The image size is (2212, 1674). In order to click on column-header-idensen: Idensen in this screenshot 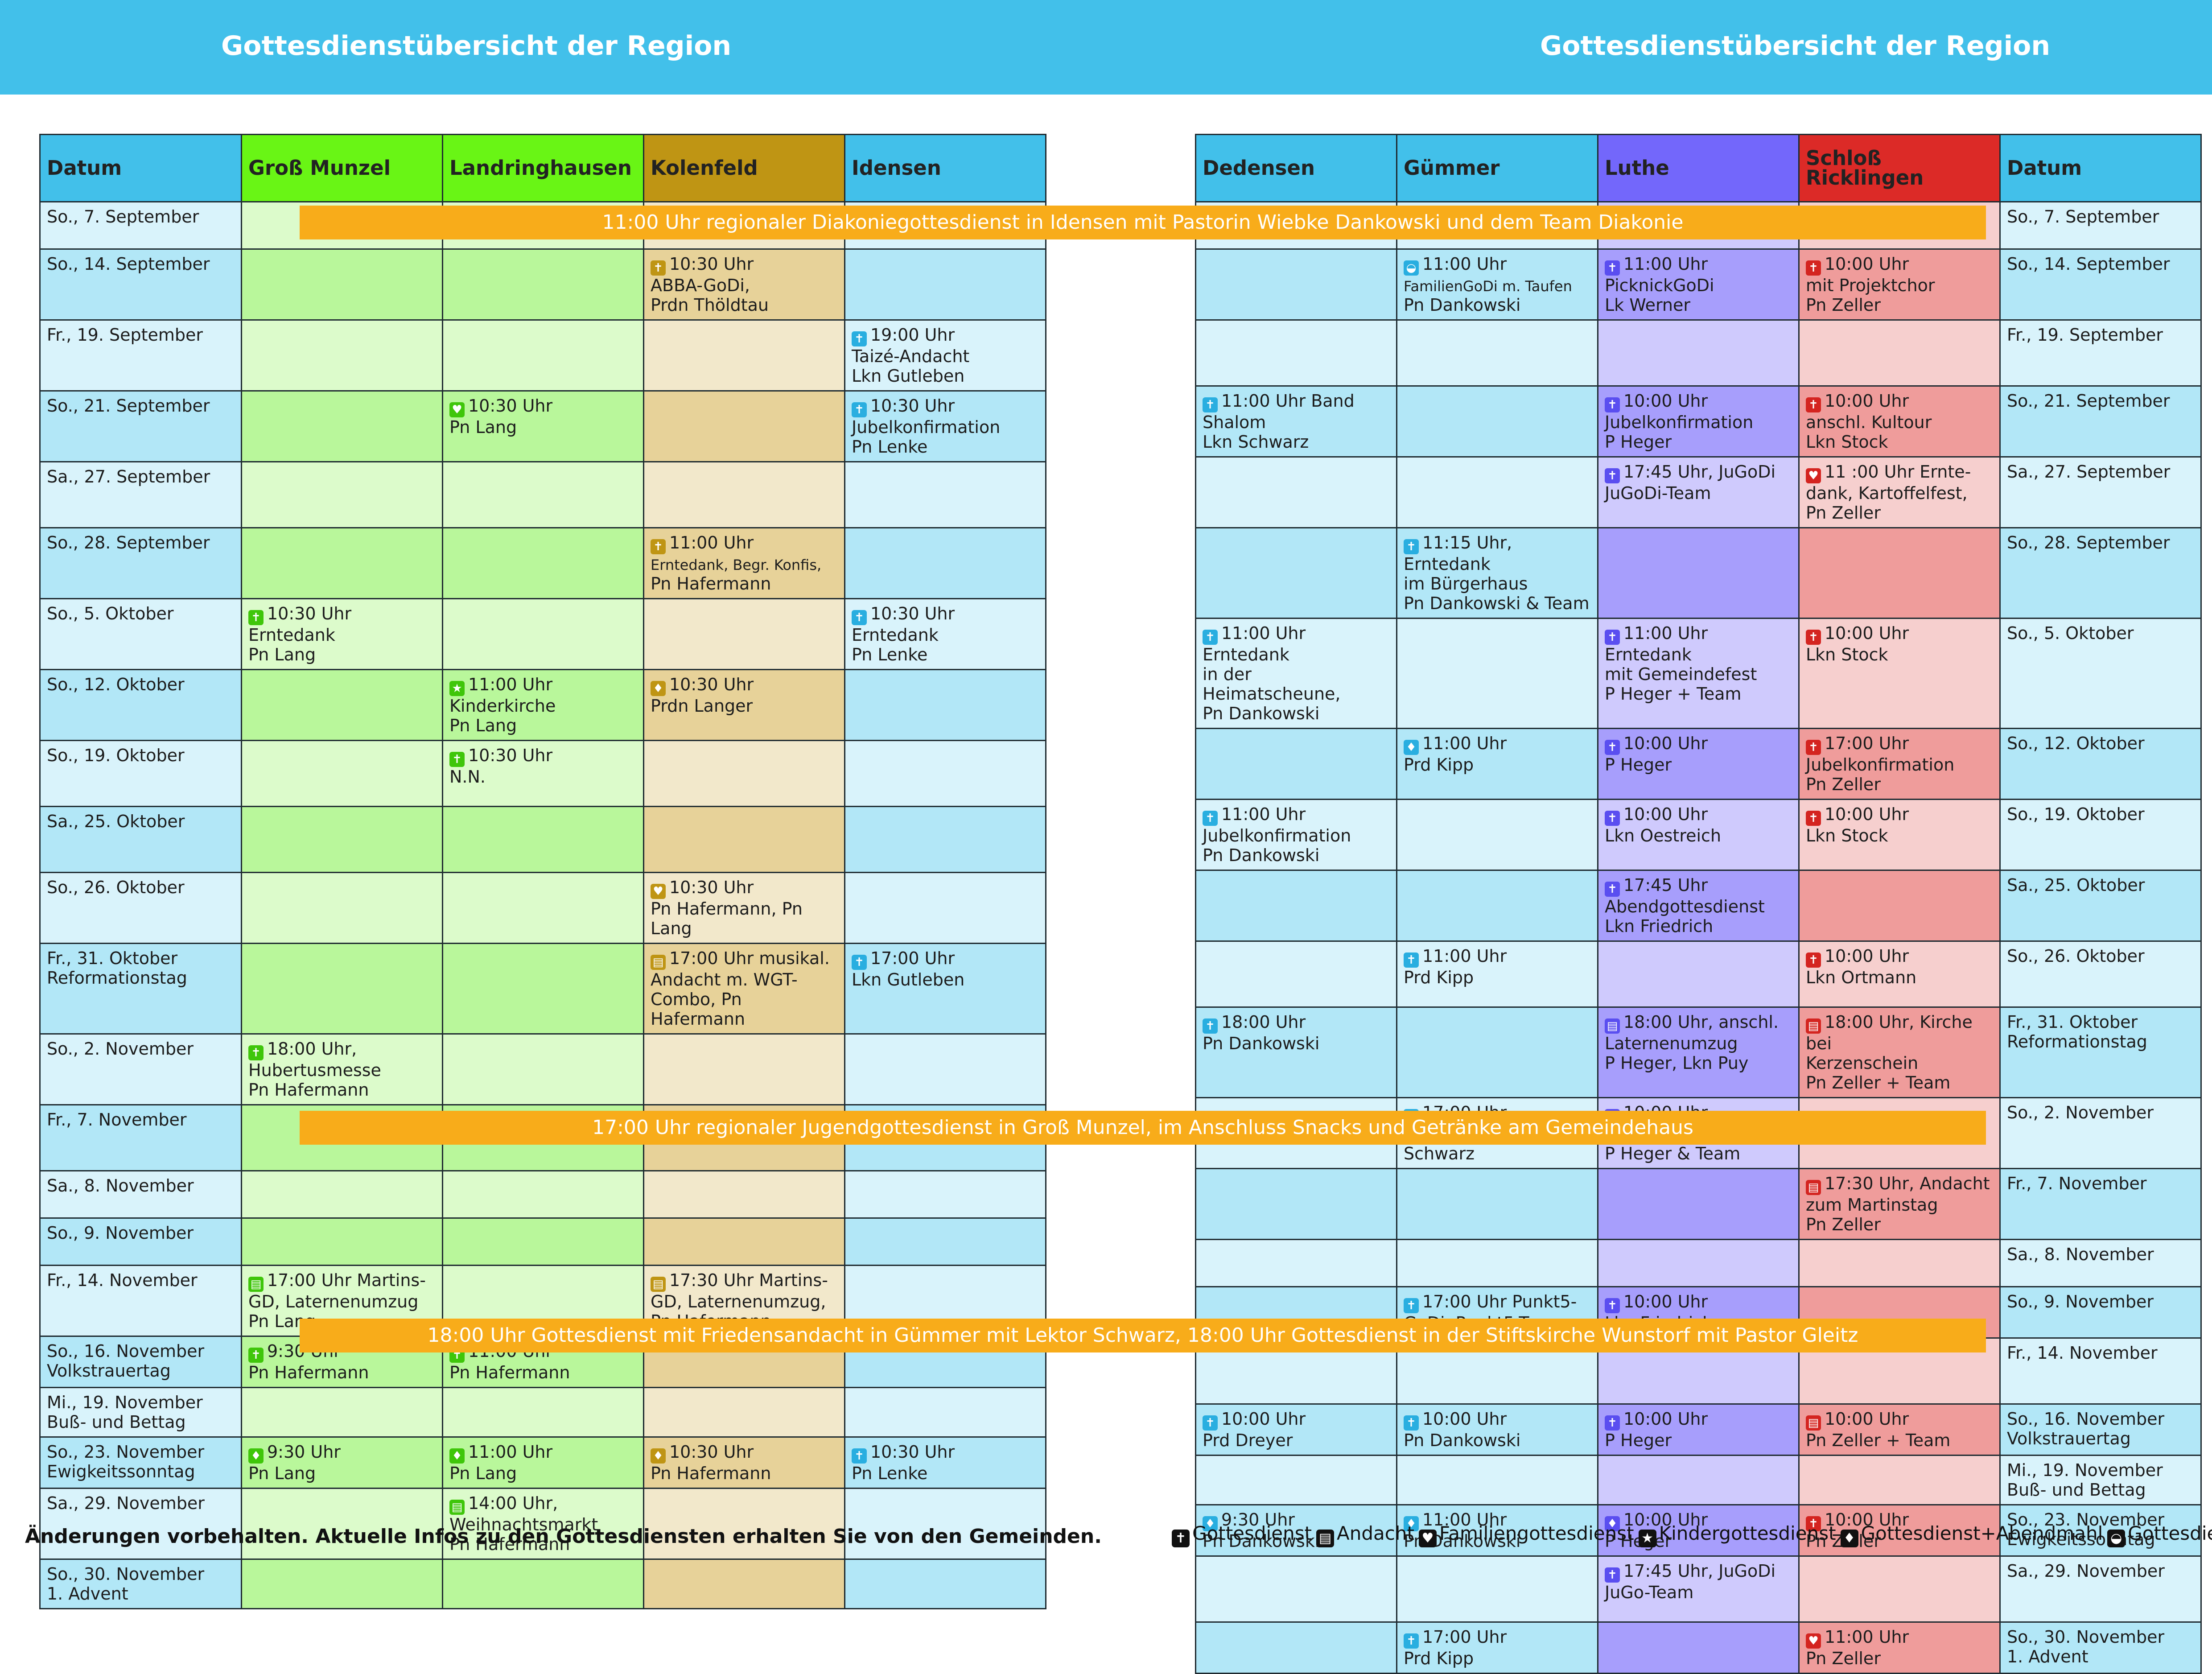, I will do `click(945, 168)`.